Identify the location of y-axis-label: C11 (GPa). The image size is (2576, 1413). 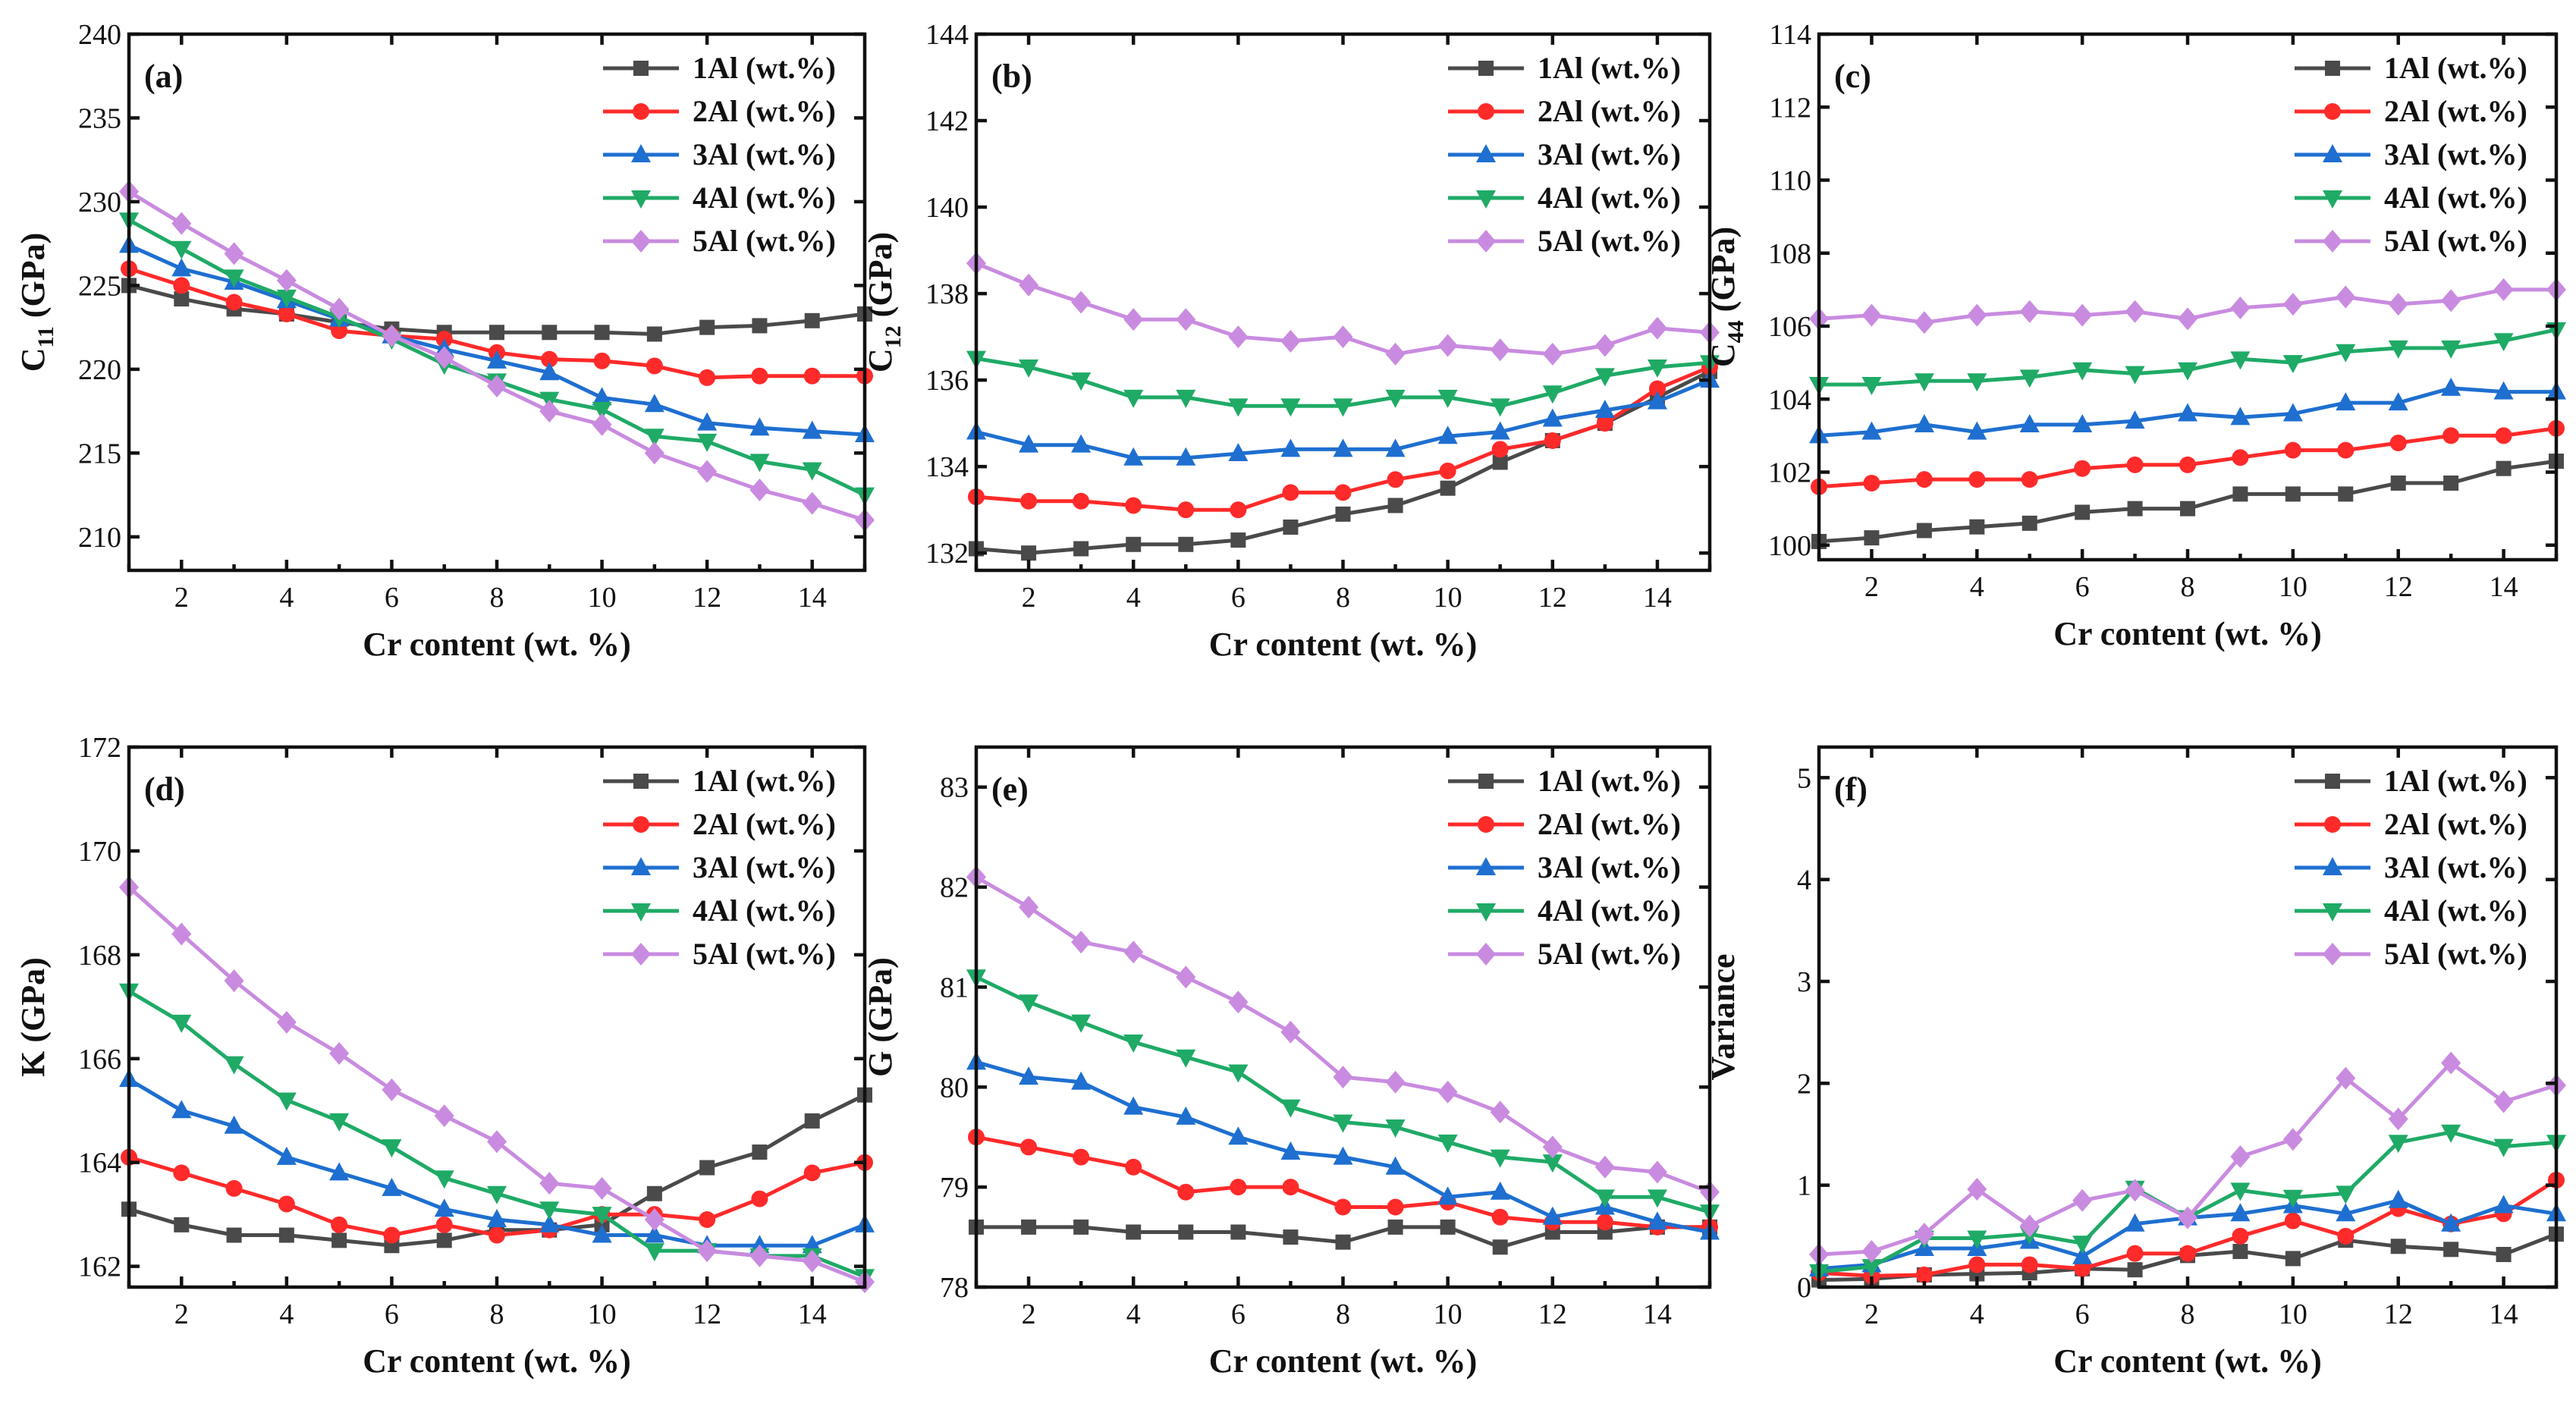
(36, 302).